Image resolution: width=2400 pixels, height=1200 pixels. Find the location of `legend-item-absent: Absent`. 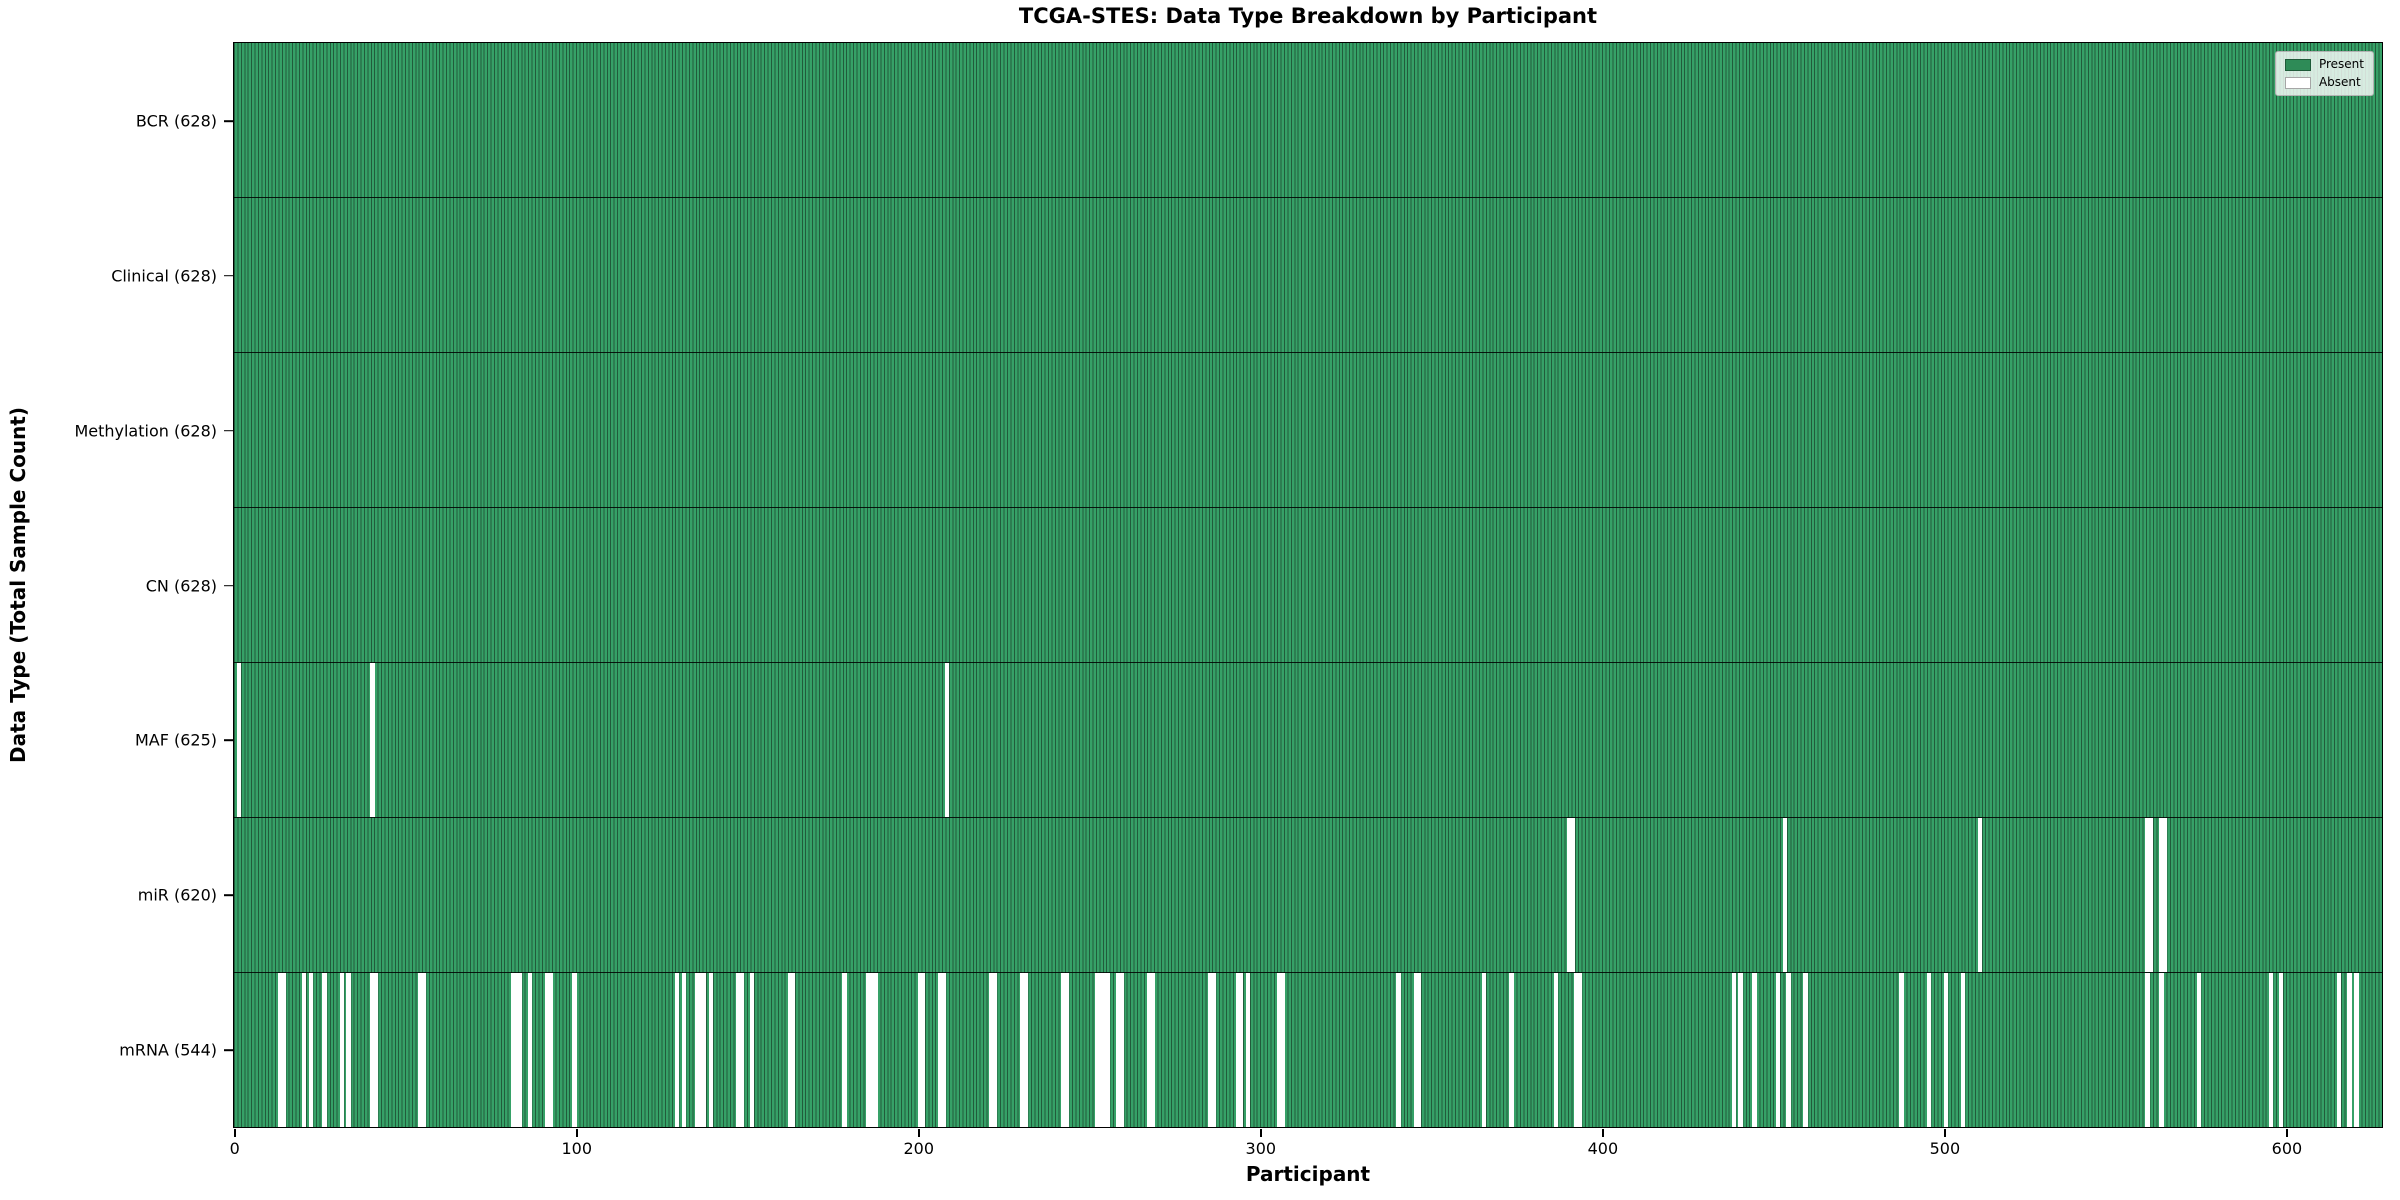

legend-item-absent: Absent is located at coordinates (2324, 82).